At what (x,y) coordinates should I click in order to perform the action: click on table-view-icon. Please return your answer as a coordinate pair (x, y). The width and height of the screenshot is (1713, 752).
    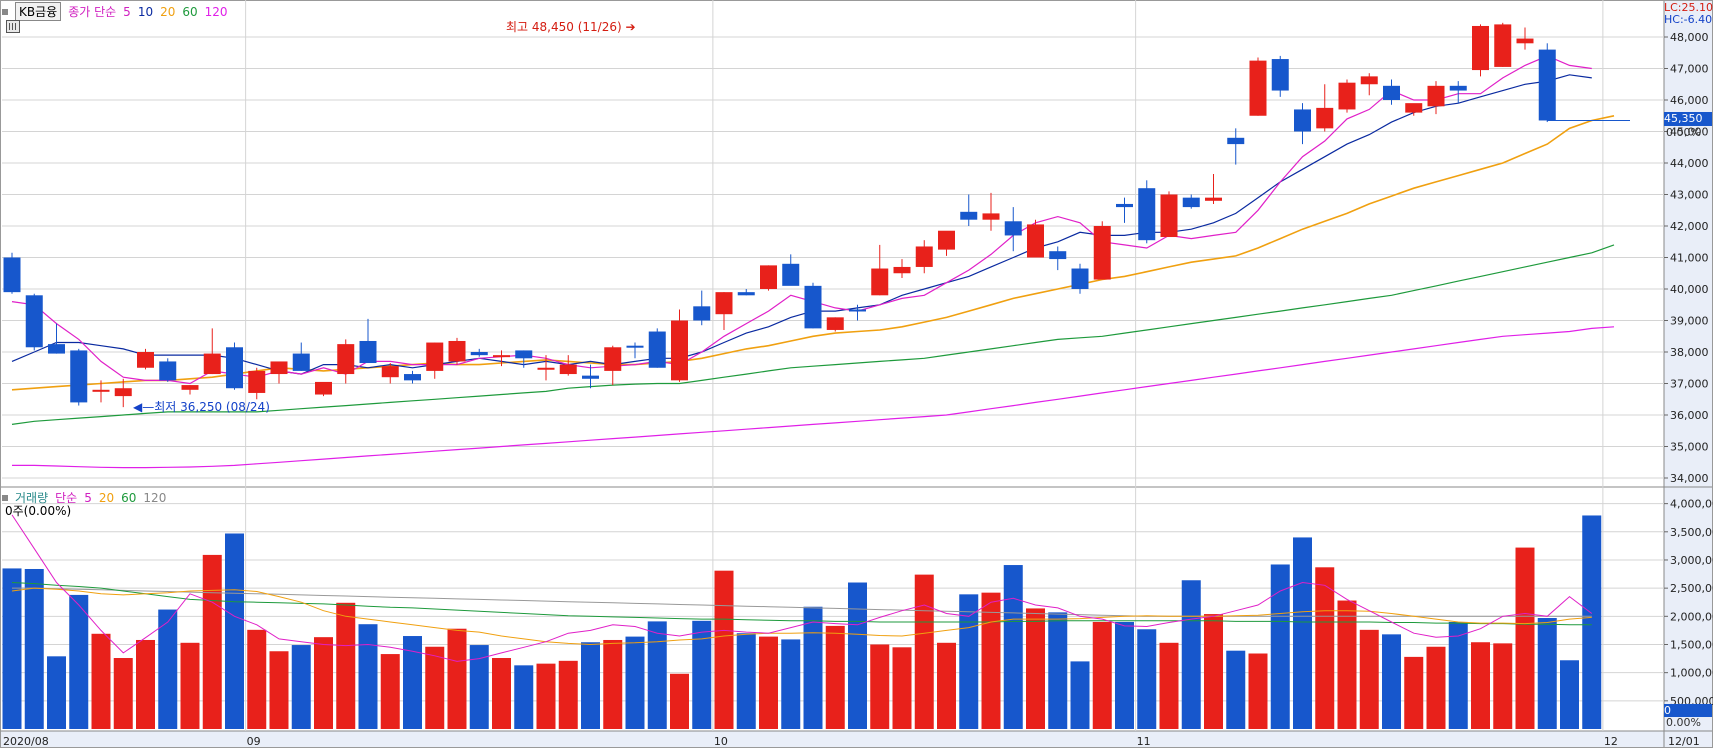
    Looking at the image, I should click on (13, 26).